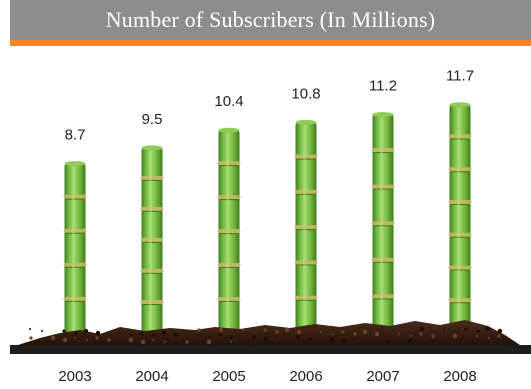 The width and height of the screenshot is (531, 389). I want to click on bar-2006, so click(306, 229).